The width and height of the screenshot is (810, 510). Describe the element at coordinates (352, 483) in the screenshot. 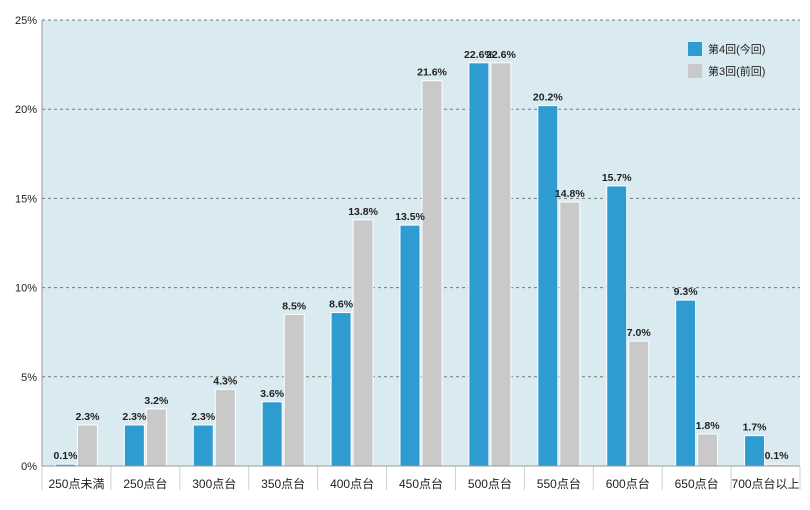

I see `x-tick-label: 400点台` at that location.